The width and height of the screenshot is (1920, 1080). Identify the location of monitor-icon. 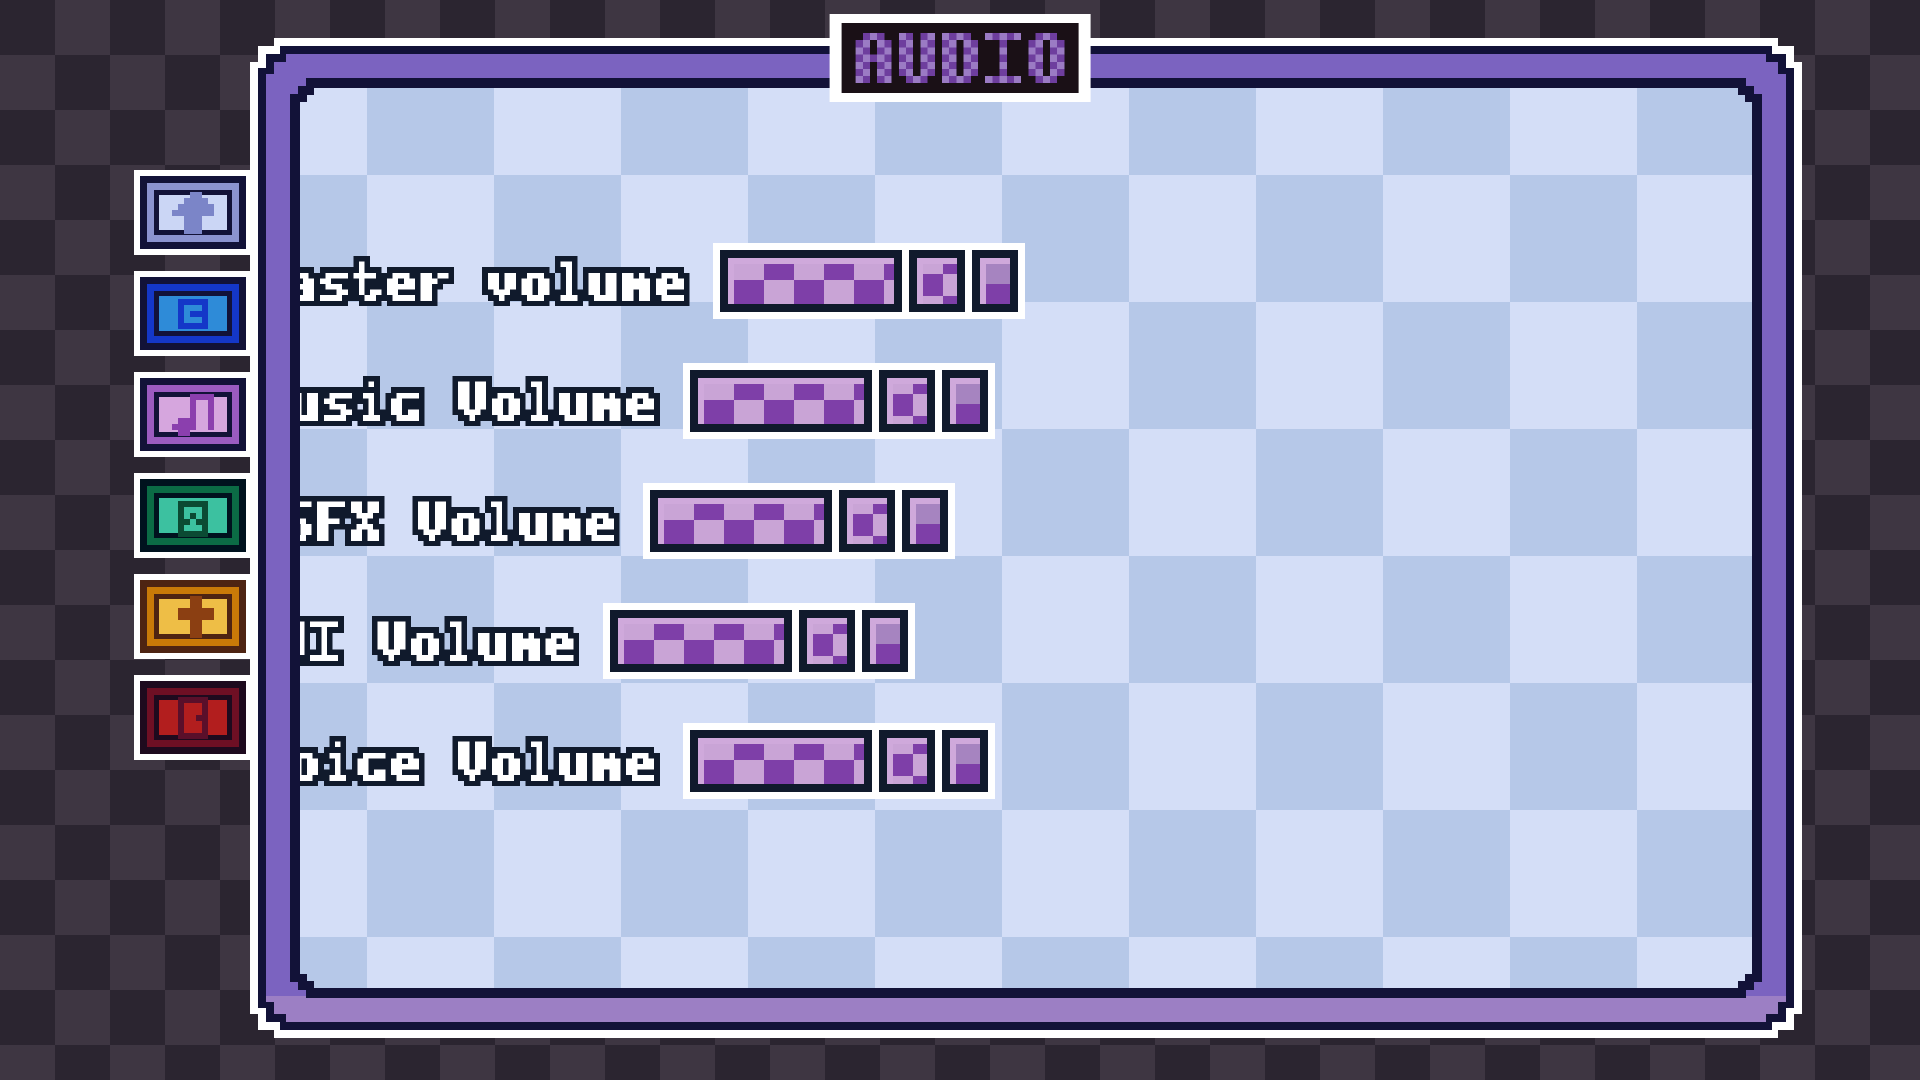
(193, 313).